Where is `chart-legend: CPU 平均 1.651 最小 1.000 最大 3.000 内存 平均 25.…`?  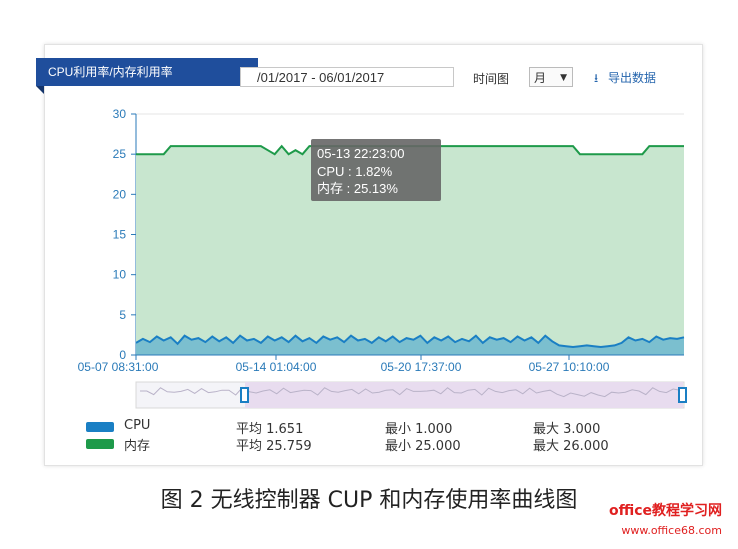
chart-legend: CPU 平均 1.651 最小 1.000 最大 3.000 内存 平均 25.… is located at coordinates (386, 438).